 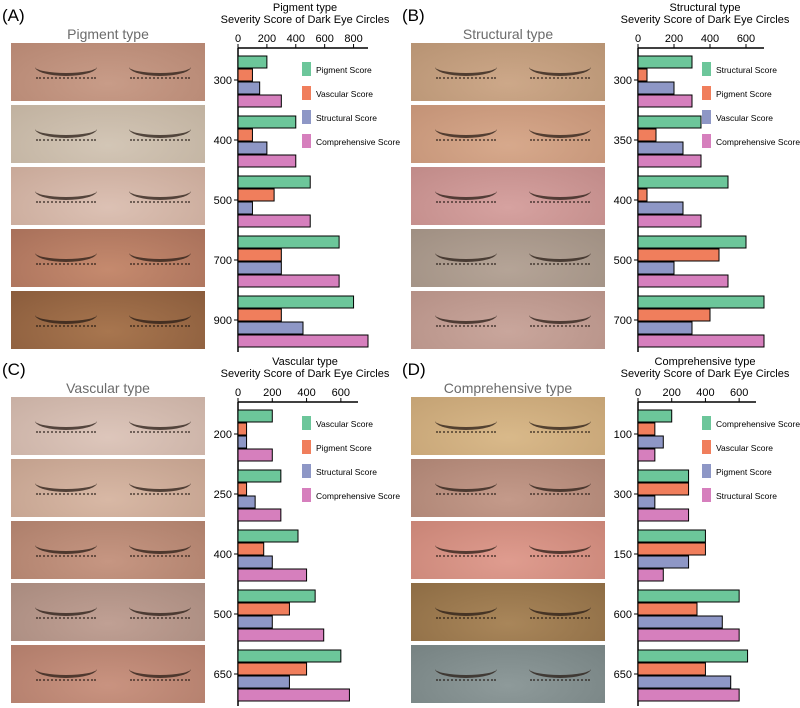 I want to click on y-tick-label: 150, so click(x=623, y=555).